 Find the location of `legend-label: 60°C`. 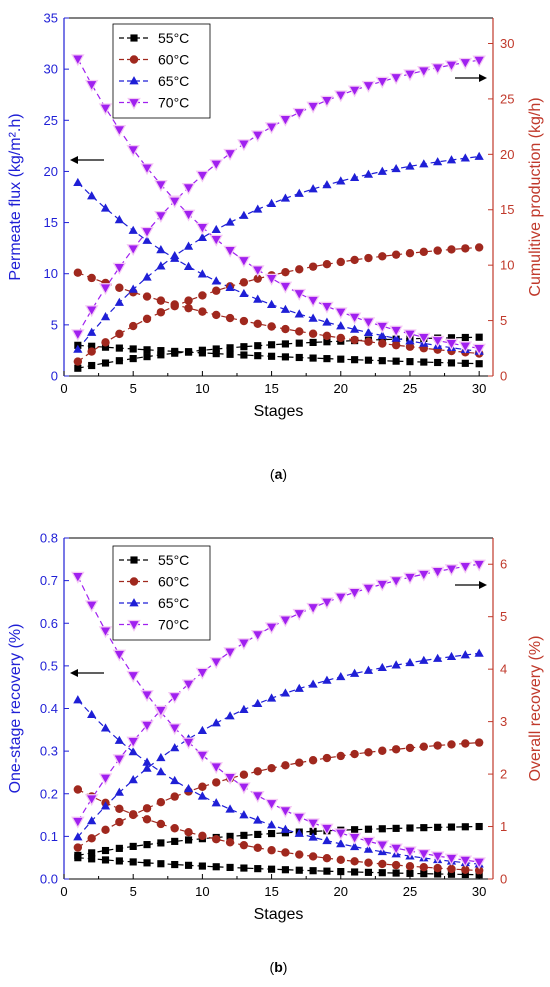

legend-label: 60°C is located at coordinates (173, 60).